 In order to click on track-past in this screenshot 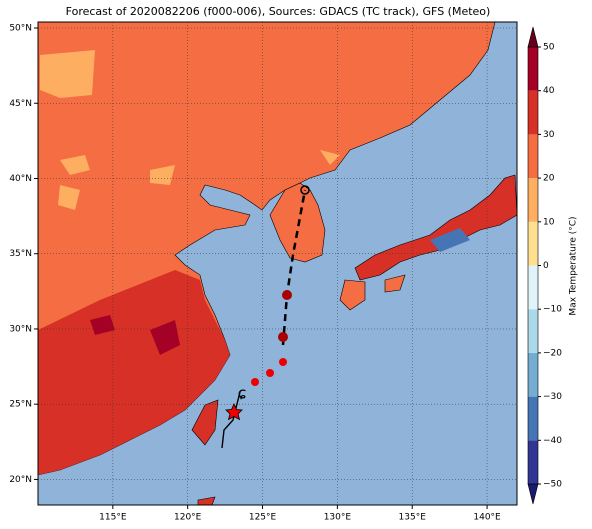, I will do `click(231, 420)`.